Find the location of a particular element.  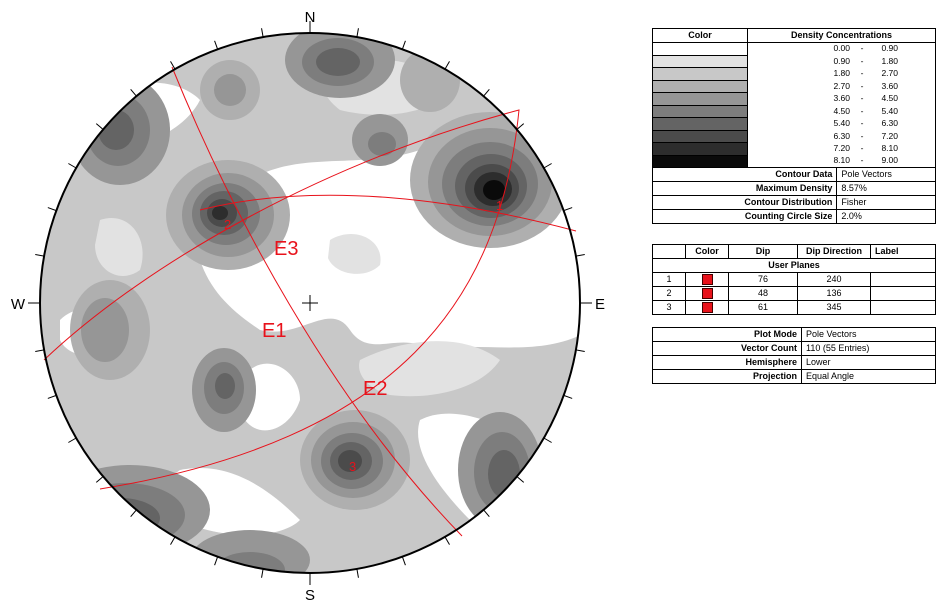

legend-range-lo: 7.20 is located at coordinates (841, 148).